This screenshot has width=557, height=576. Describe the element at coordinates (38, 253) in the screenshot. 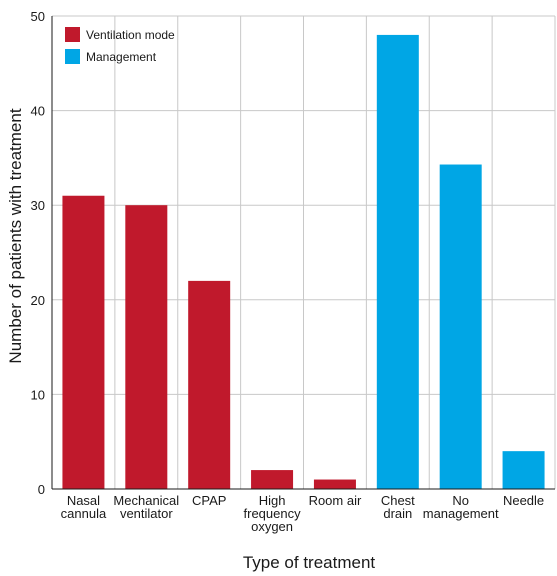

I see `y-tick-labels: 0 10 20 30 40 50` at that location.